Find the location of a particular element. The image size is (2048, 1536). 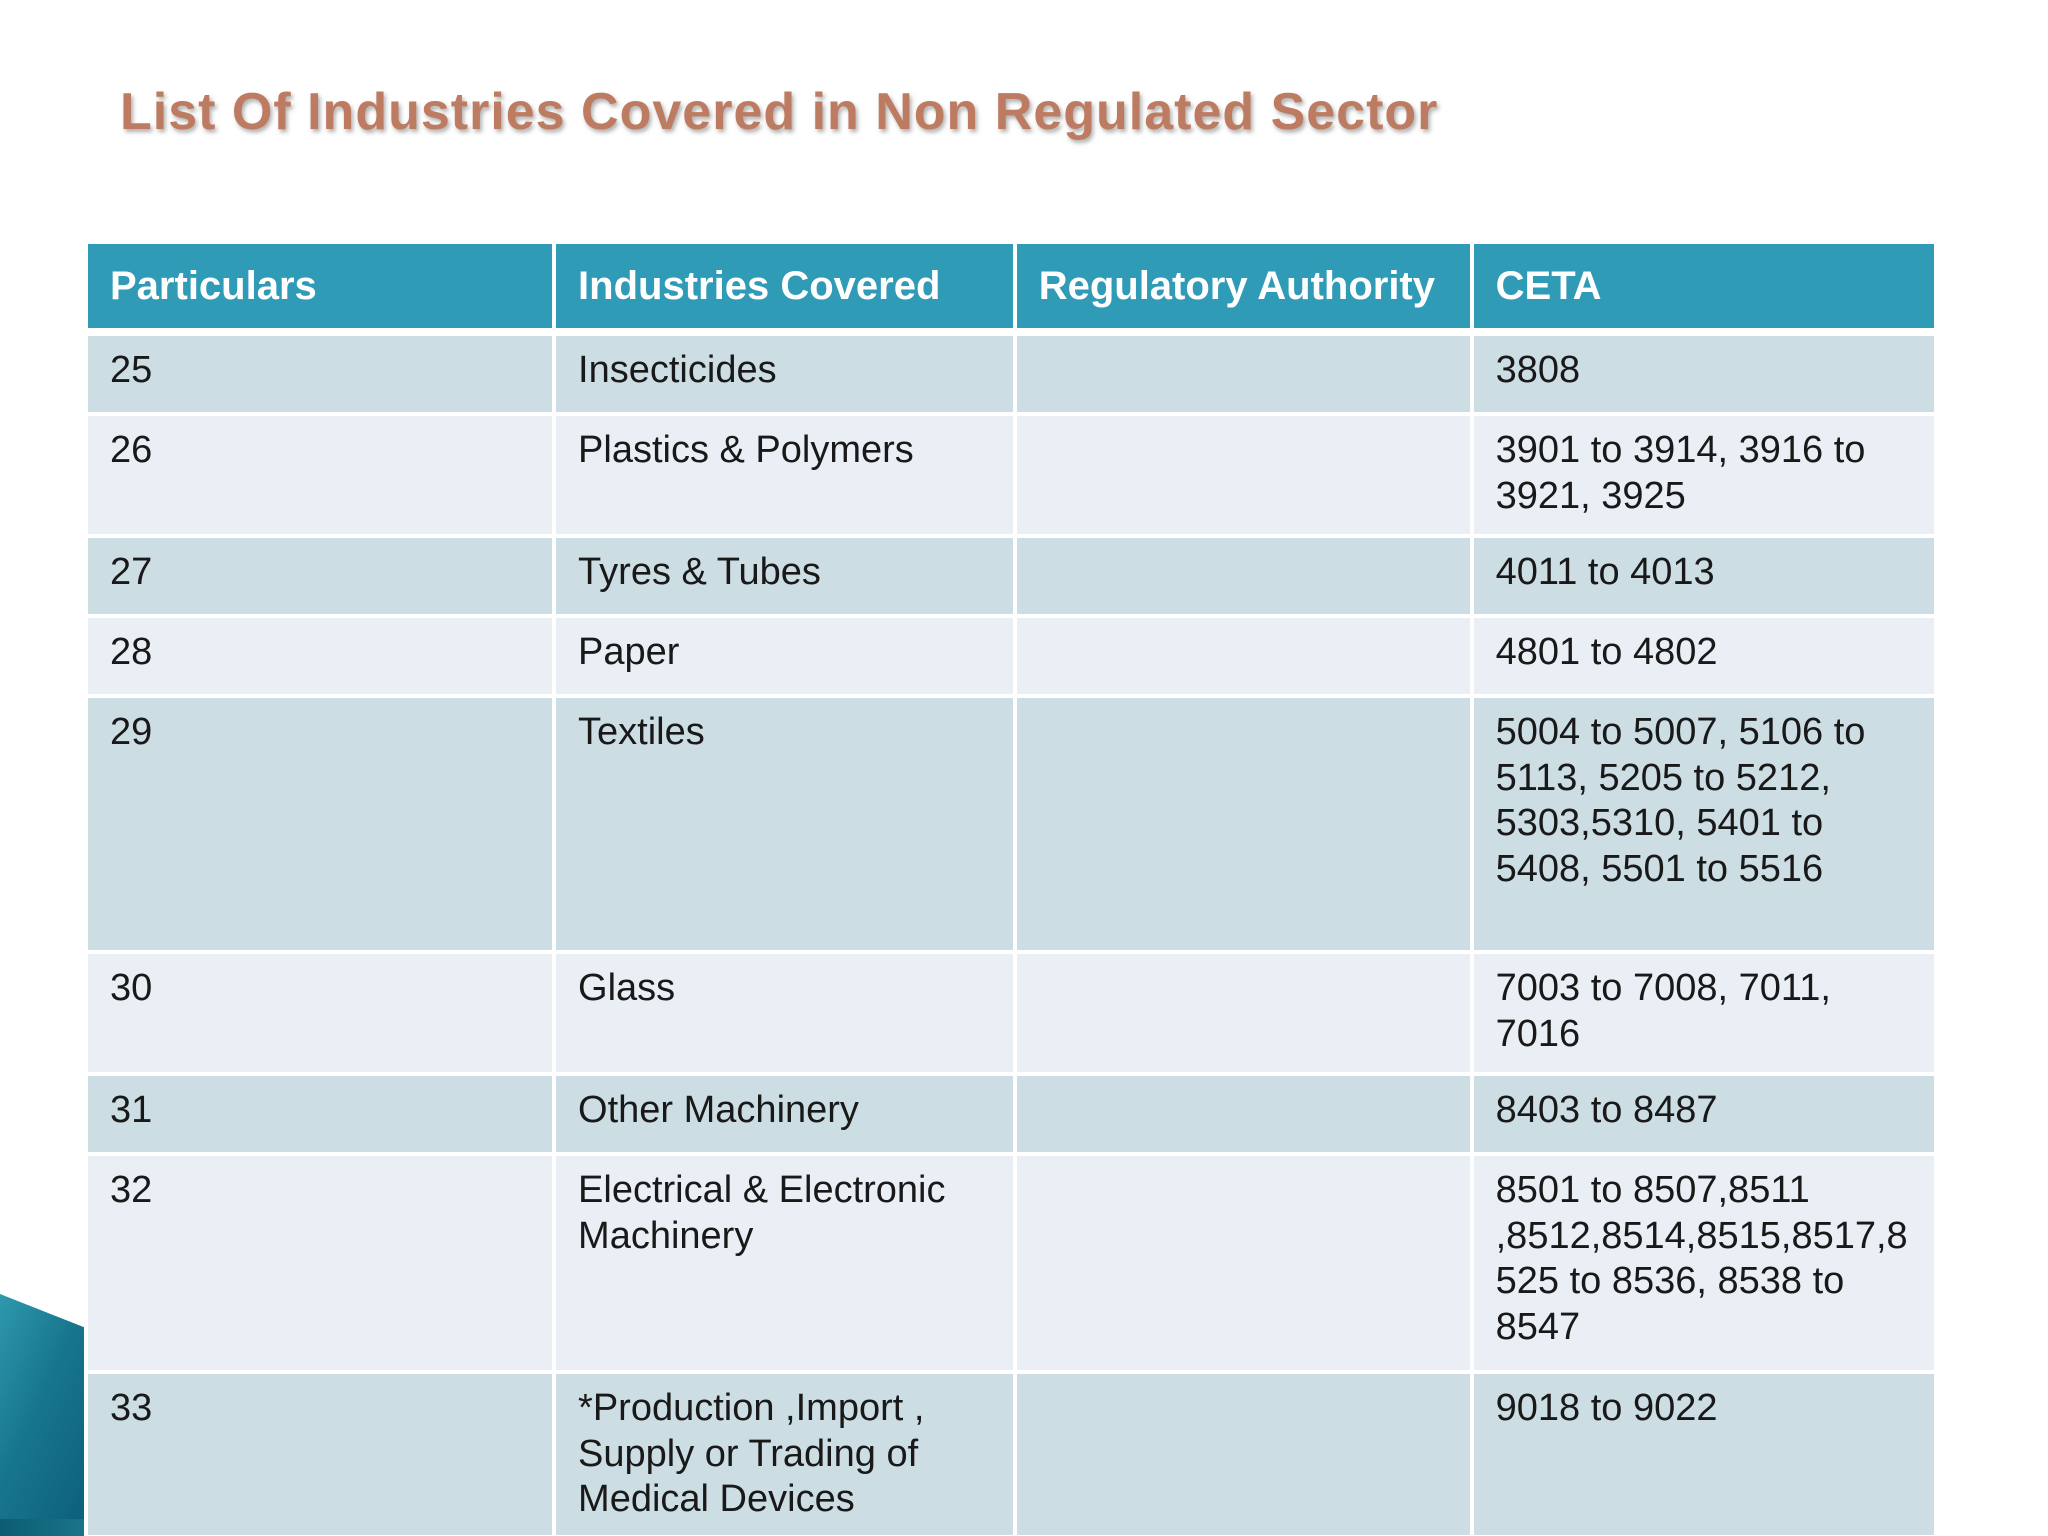

cell-particulars: 26 is located at coordinates (320, 475).